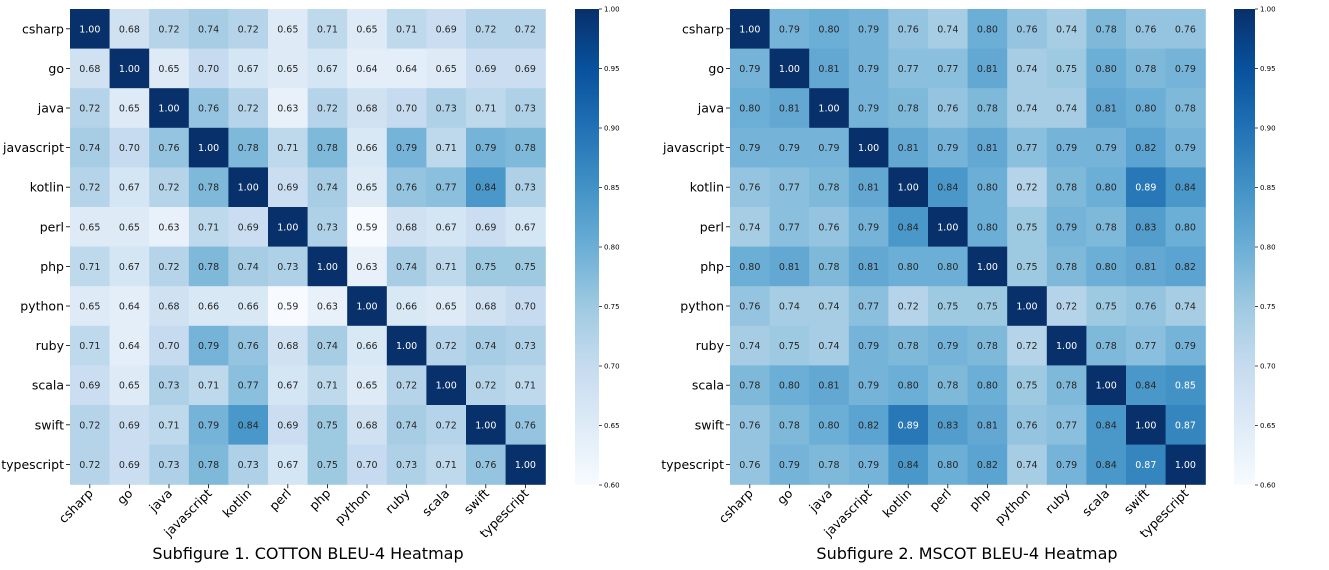 This screenshot has width=1329, height=570. What do you see at coordinates (820, 501) in the screenshot?
I see `x-tick-label: java` at bounding box center [820, 501].